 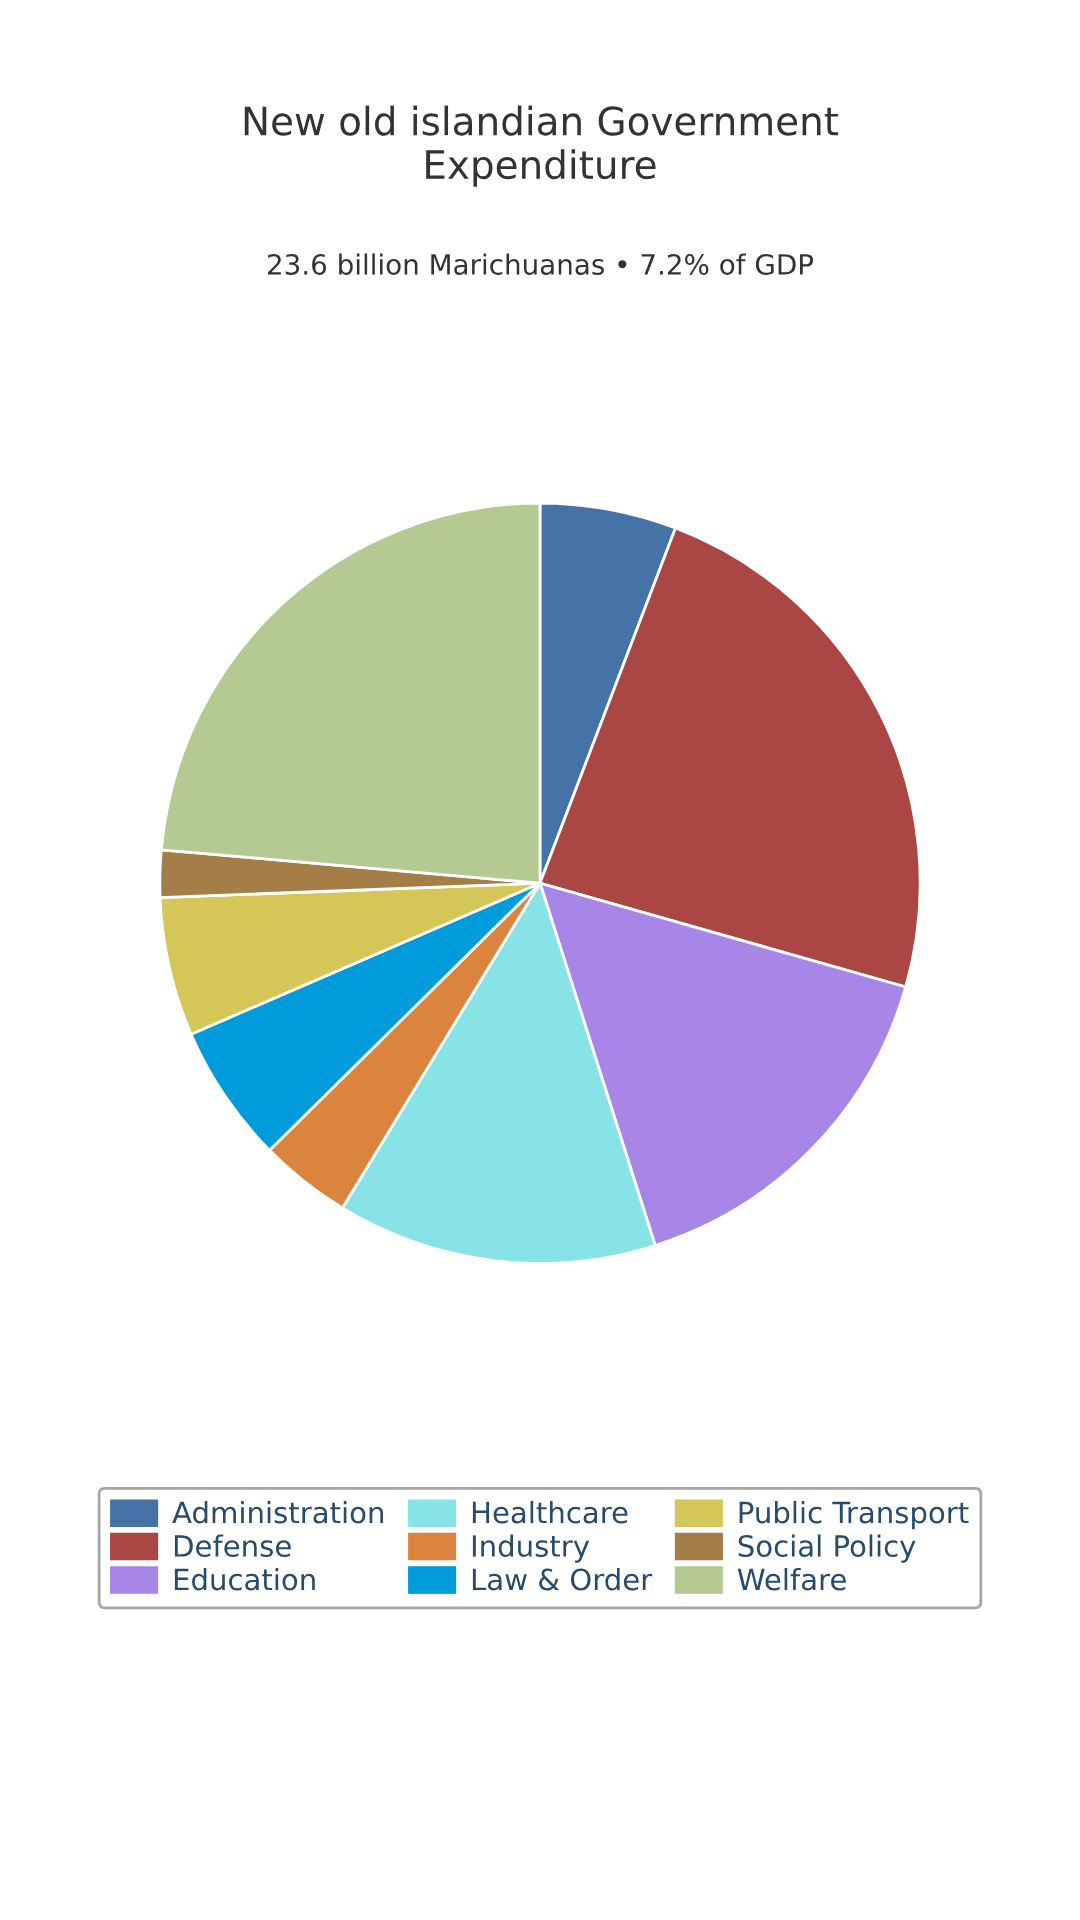 I want to click on legend-label: Defense, so click(x=232, y=1546).